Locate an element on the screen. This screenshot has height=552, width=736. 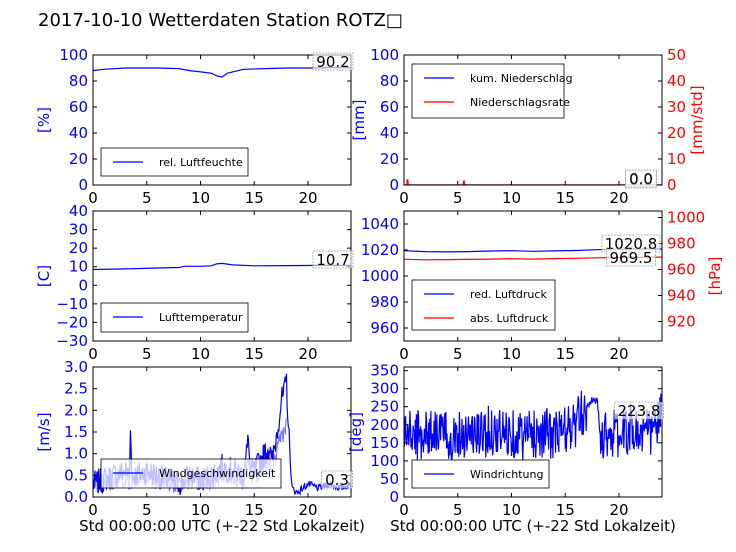
current-value-label: 0.3 is located at coordinates (337, 480).